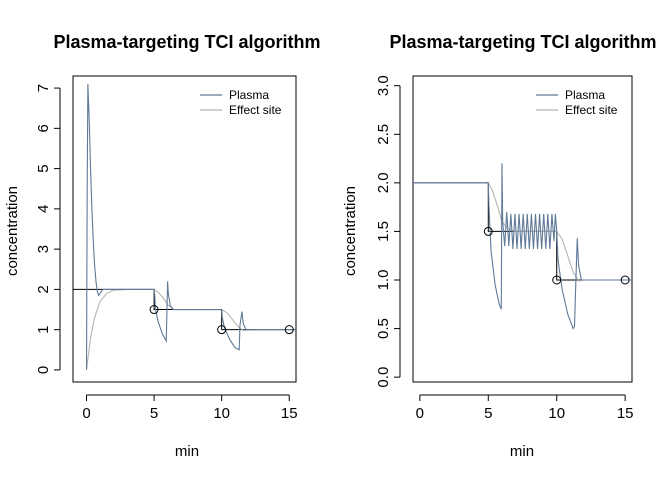 The width and height of the screenshot is (672, 480). What do you see at coordinates (255, 110) in the screenshot?
I see `left-chart-legend-label: Effect site` at bounding box center [255, 110].